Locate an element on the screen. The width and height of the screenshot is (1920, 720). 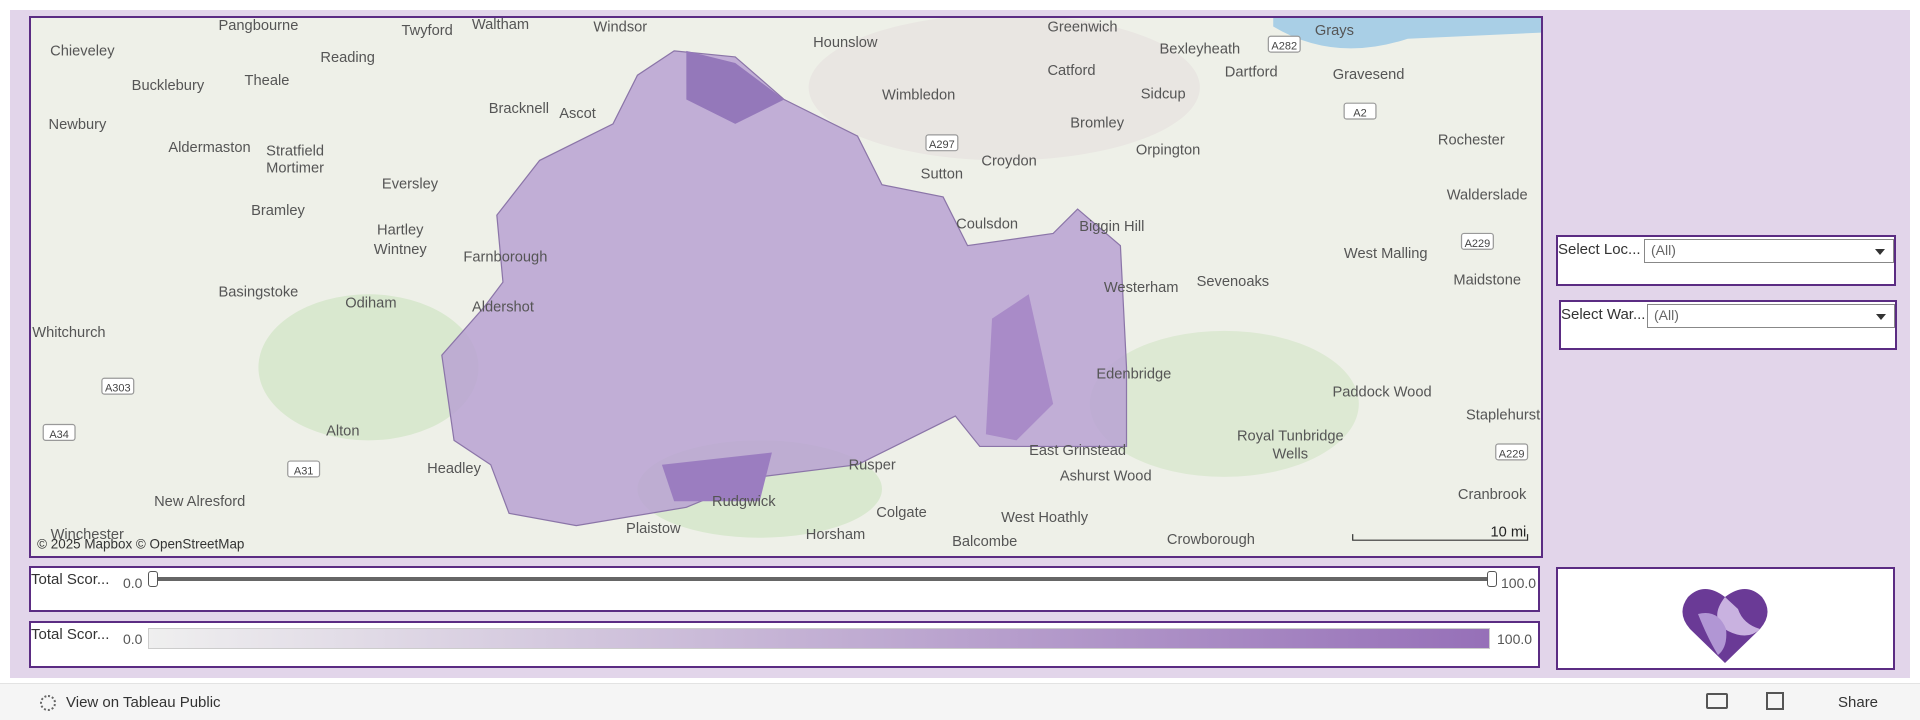
place-label: Dartford is located at coordinates (1251, 72).